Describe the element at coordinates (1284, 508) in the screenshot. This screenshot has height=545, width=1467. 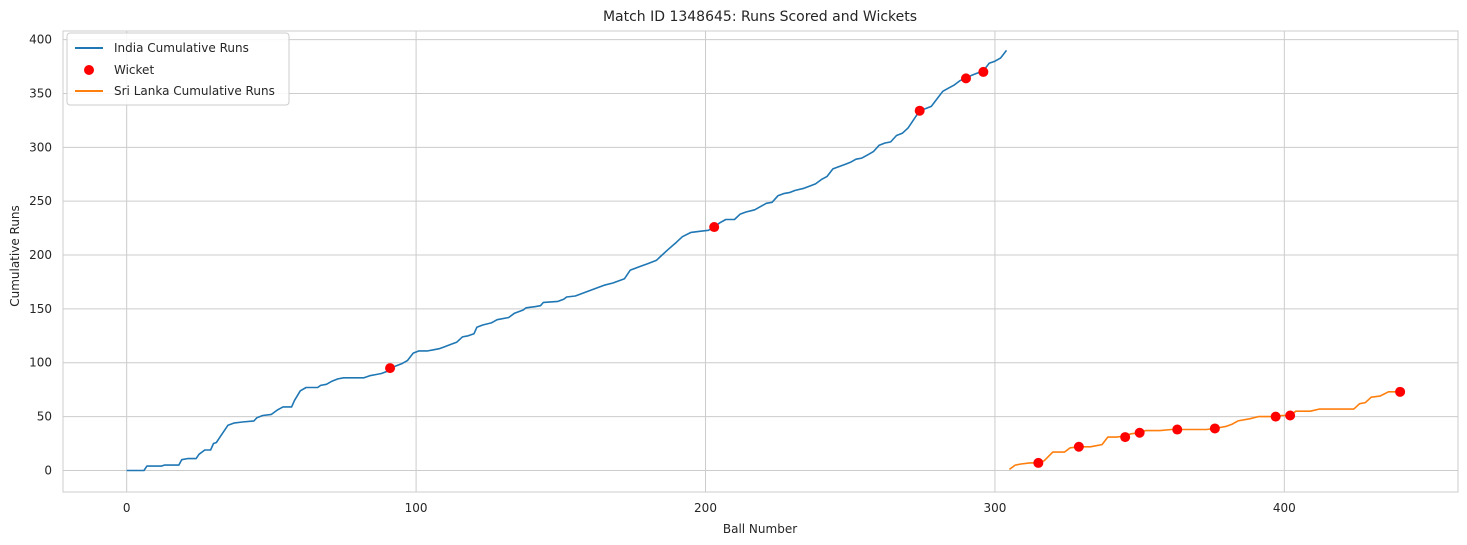
I see `x-tick-label: 400` at that location.